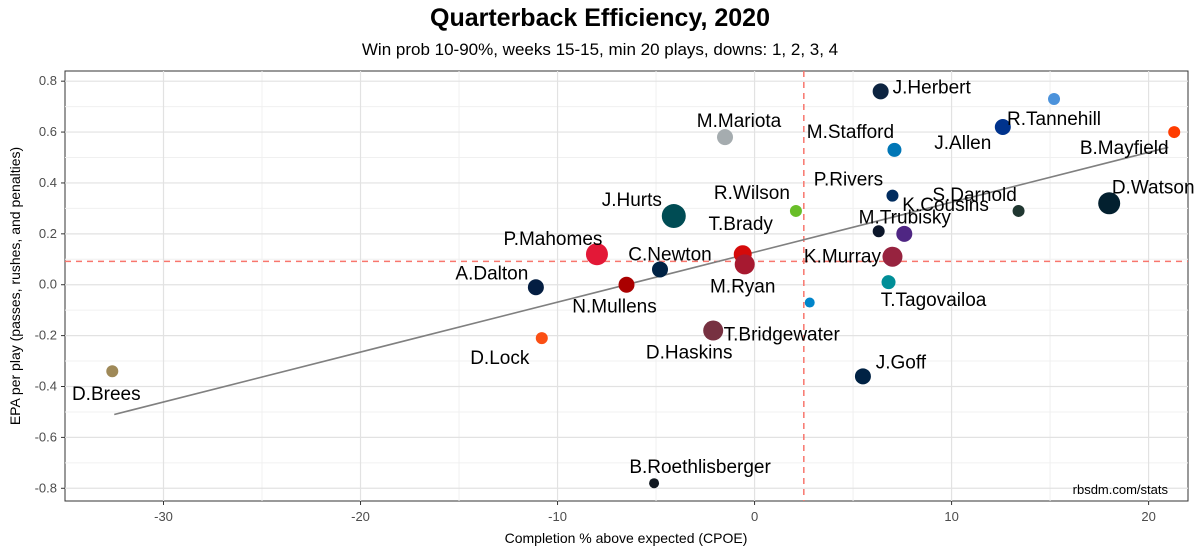 The width and height of the screenshot is (1200, 556). I want to click on point-j-goff, so click(862, 376).